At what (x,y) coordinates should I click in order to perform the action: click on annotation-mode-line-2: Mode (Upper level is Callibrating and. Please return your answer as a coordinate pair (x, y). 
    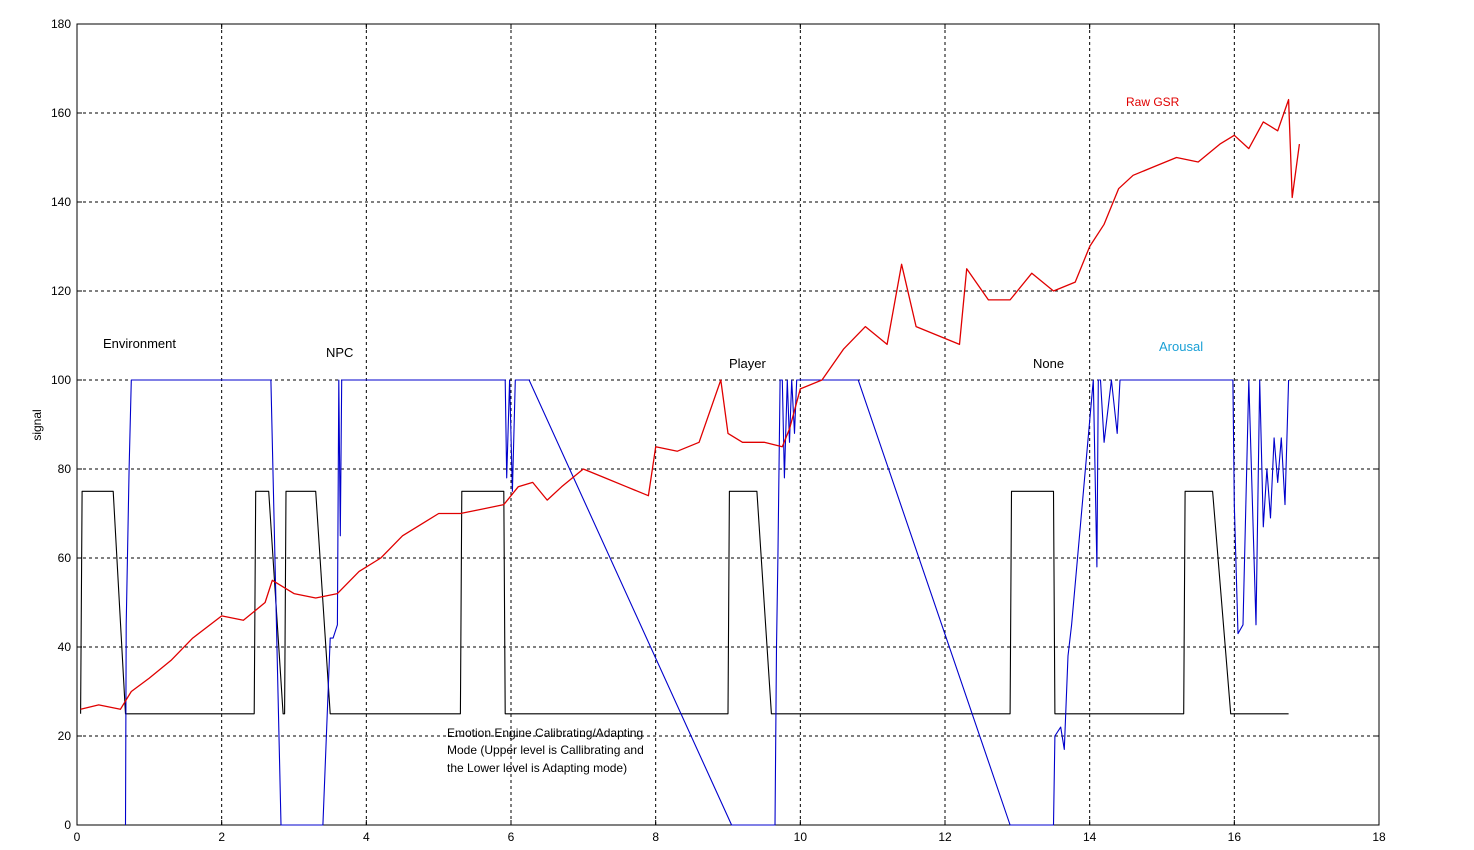
    Looking at the image, I should click on (545, 750).